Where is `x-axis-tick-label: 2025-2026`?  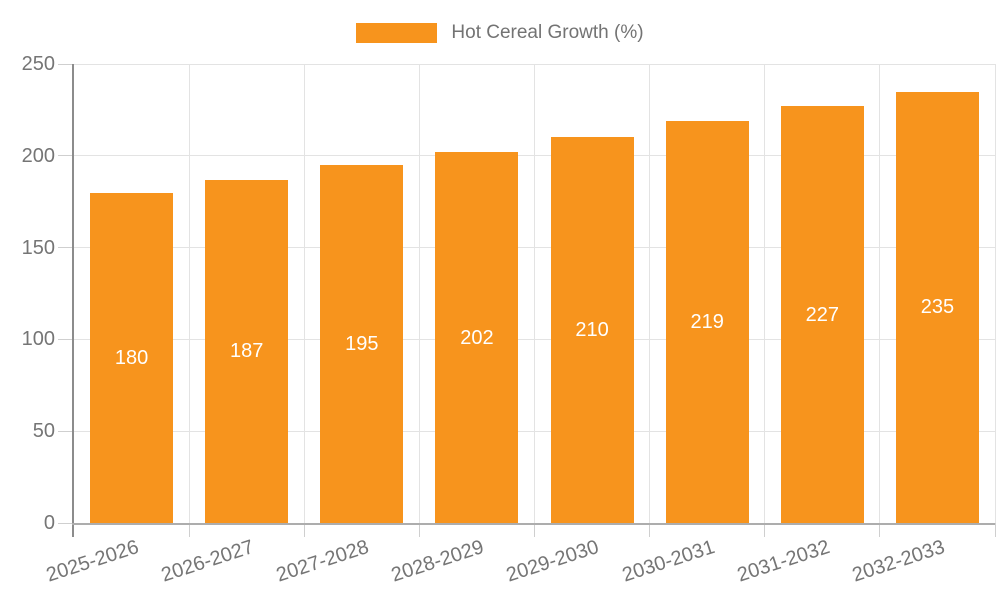 x-axis-tick-label: 2025-2026 is located at coordinates (92, 561).